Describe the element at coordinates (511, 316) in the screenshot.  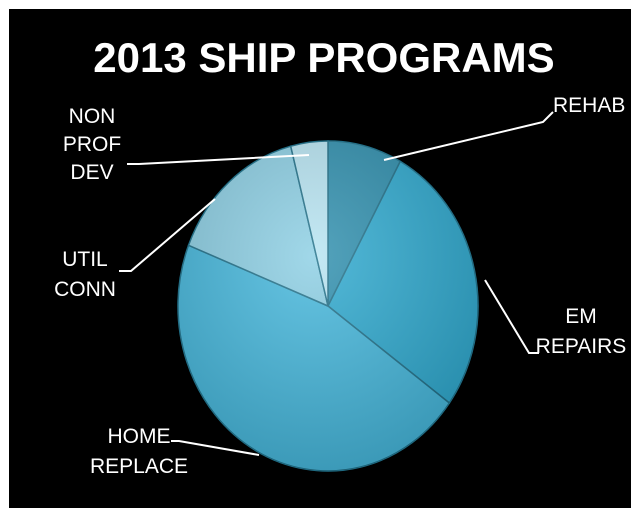
I see `leader-line-em-repairs` at that location.